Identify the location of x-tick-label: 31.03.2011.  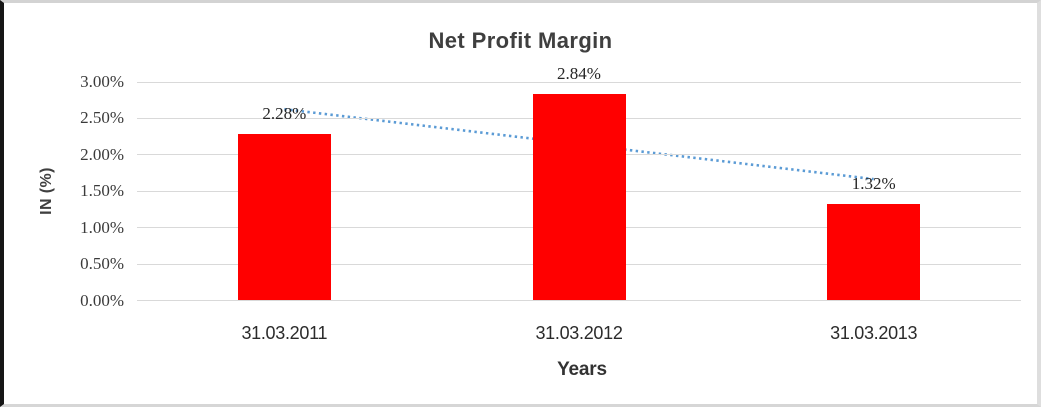
(284, 333).